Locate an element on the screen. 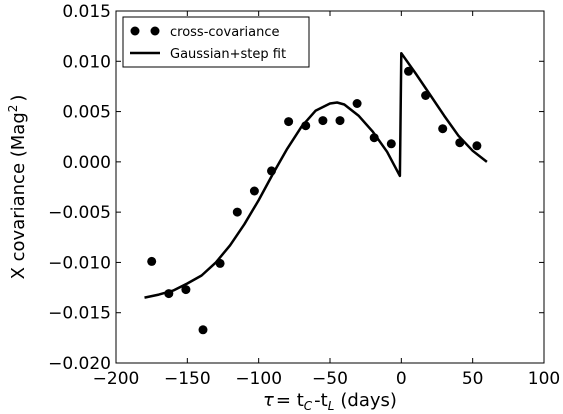 The height and width of the screenshot is (414, 563). x-axis-label-sub1: C is located at coordinates (308, 406).